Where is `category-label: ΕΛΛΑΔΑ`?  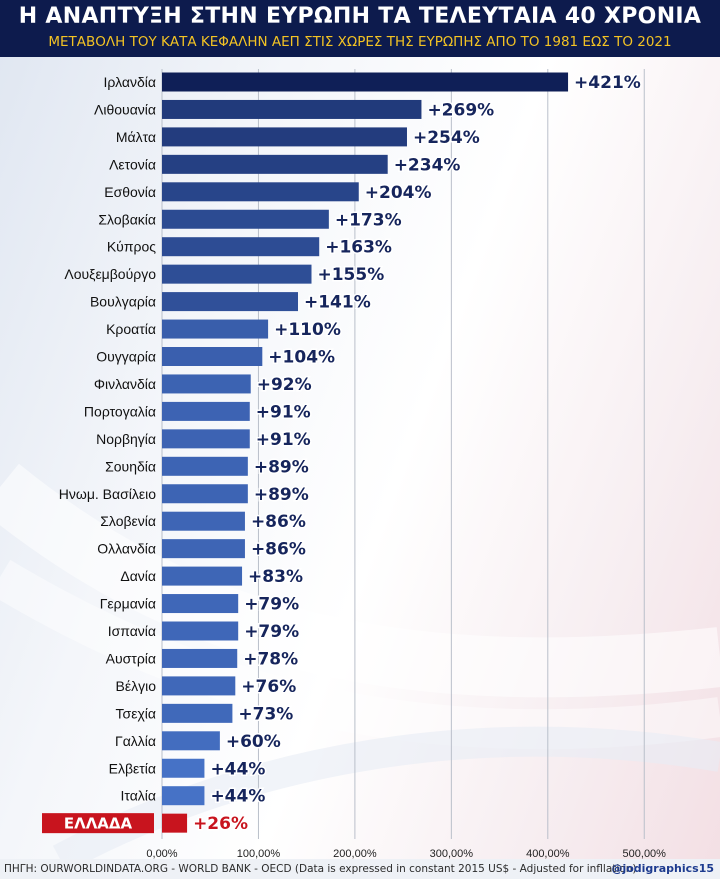
category-label: ΕΛΛΑΔΑ is located at coordinates (98, 824).